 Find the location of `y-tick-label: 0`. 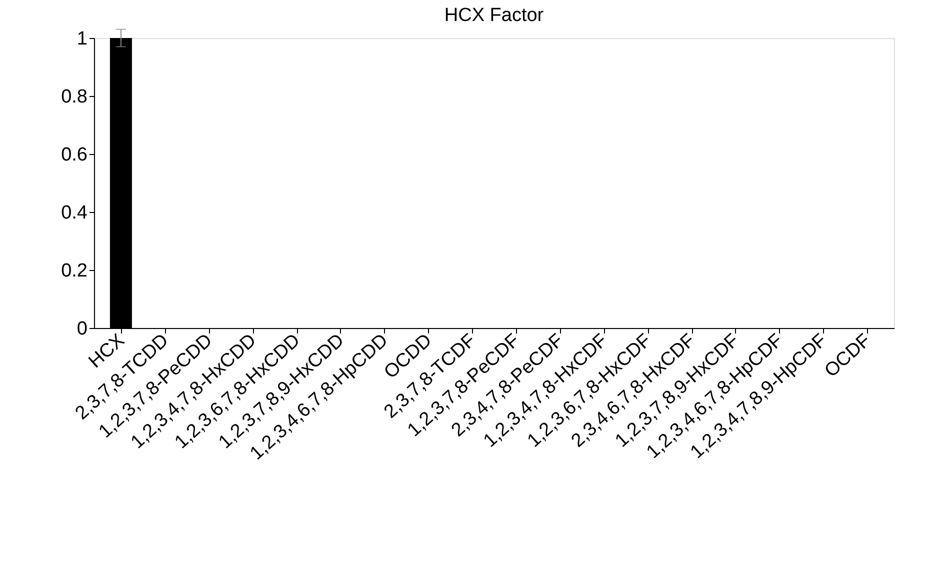

y-tick-label: 0 is located at coordinates (82, 329).